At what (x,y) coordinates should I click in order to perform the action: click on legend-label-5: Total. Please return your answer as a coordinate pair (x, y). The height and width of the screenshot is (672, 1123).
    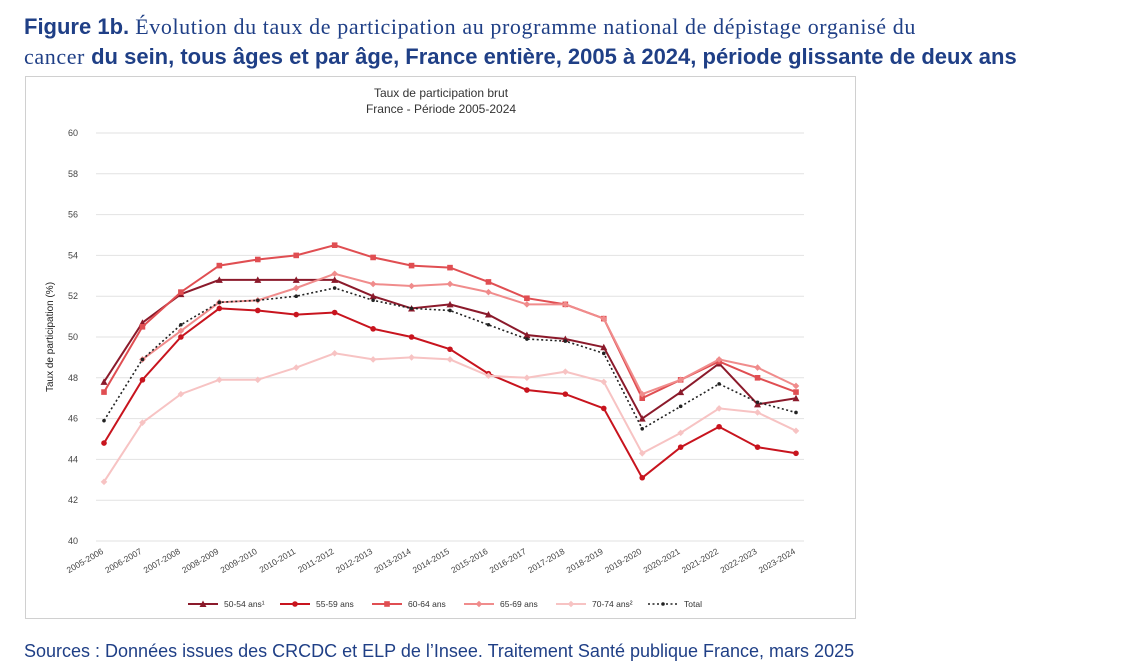
    Looking at the image, I should click on (693, 604).